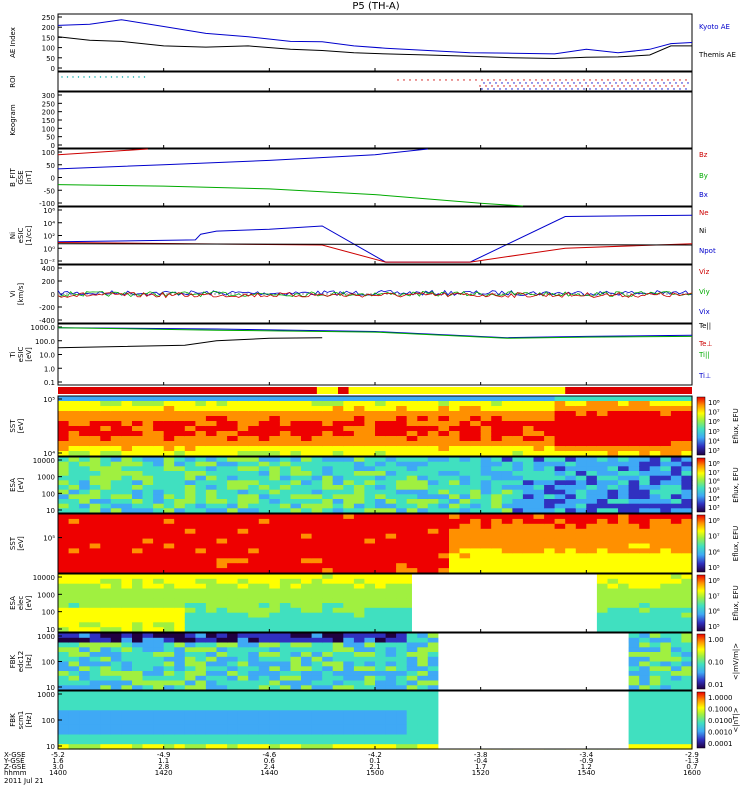  Describe the element at coordinates (714, 537) in the screenshot. I see `colorbar-tick-label: 10⁷` at that location.